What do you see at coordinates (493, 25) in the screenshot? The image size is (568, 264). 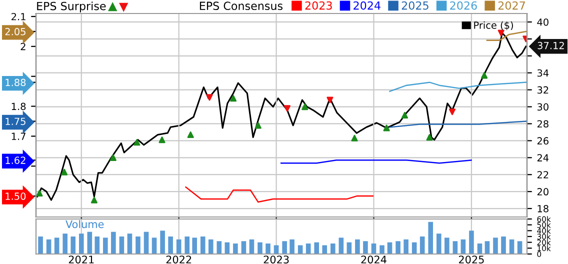 I see `legend-label: Price ($)` at bounding box center [493, 25].